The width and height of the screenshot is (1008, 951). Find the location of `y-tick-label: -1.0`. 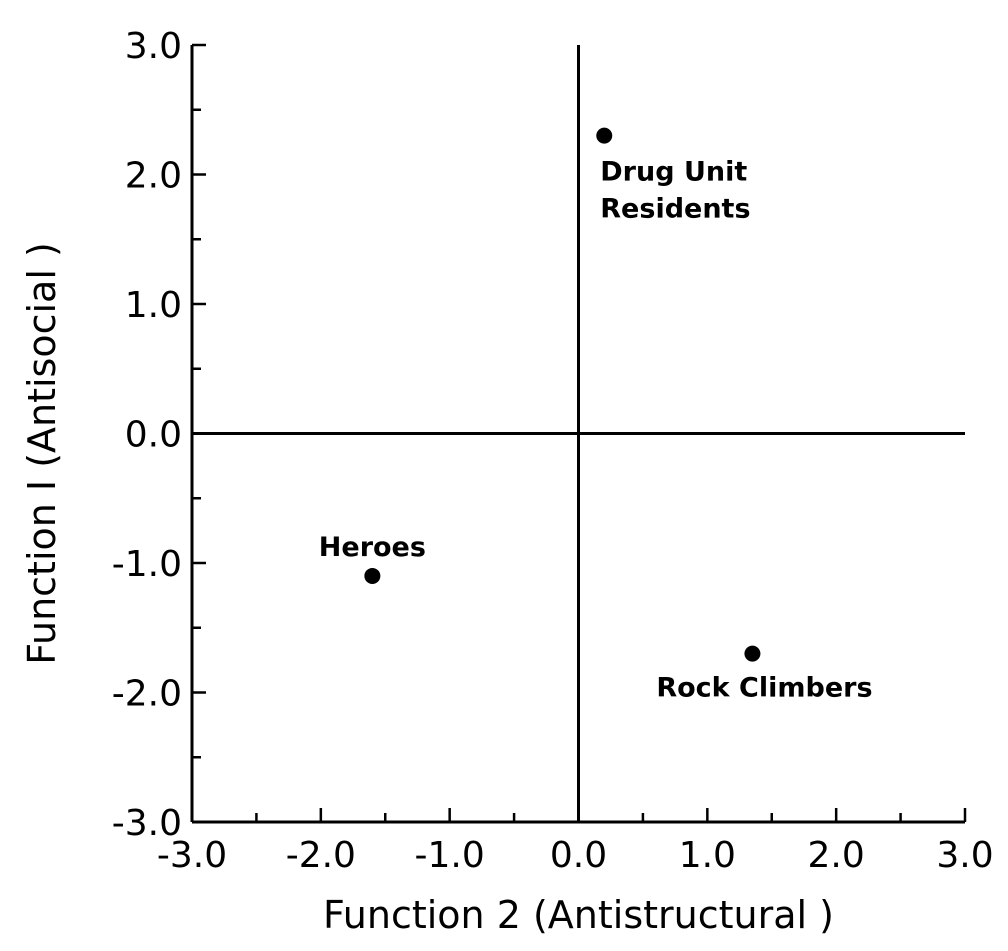

y-tick-label: -1.0 is located at coordinates (147, 564).